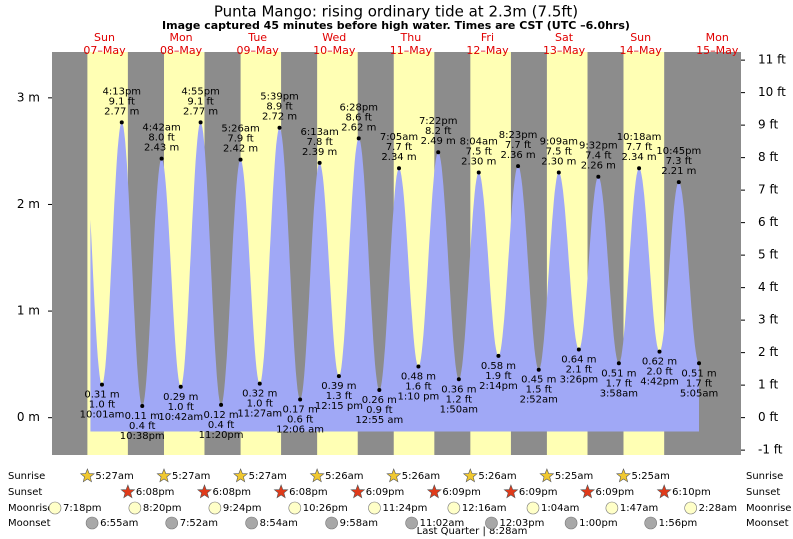 The width and height of the screenshot is (793, 539). What do you see at coordinates (768, 125) in the screenshot?
I see `y2-tick-label: 9 ft` at bounding box center [768, 125].